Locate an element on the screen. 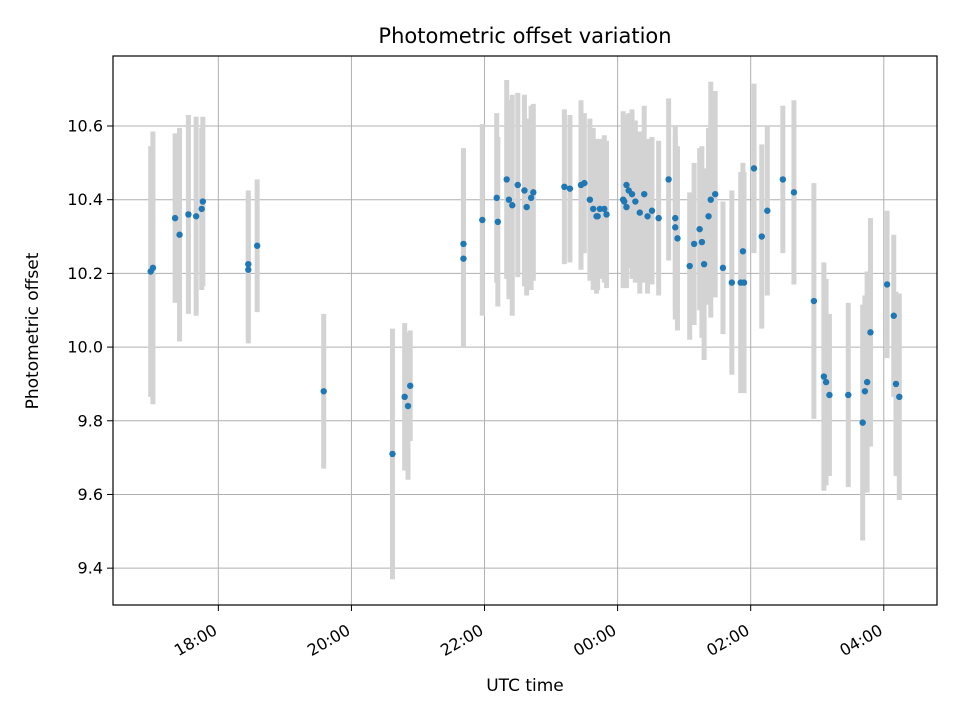 The image size is (960, 720). y-tick-label: 10.4 is located at coordinates (85, 199).